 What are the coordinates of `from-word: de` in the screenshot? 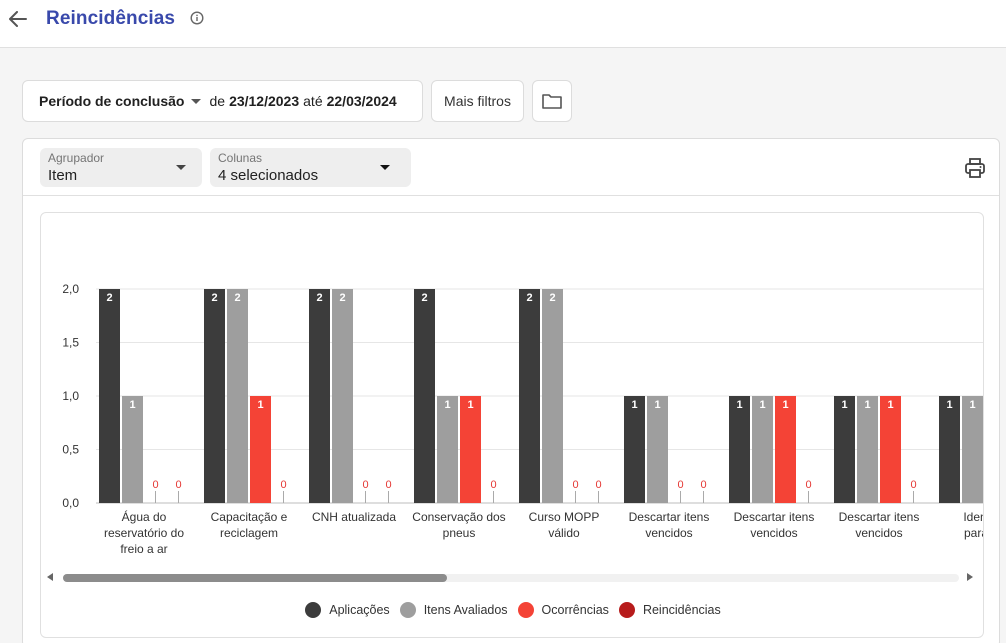 It's located at (217, 101).